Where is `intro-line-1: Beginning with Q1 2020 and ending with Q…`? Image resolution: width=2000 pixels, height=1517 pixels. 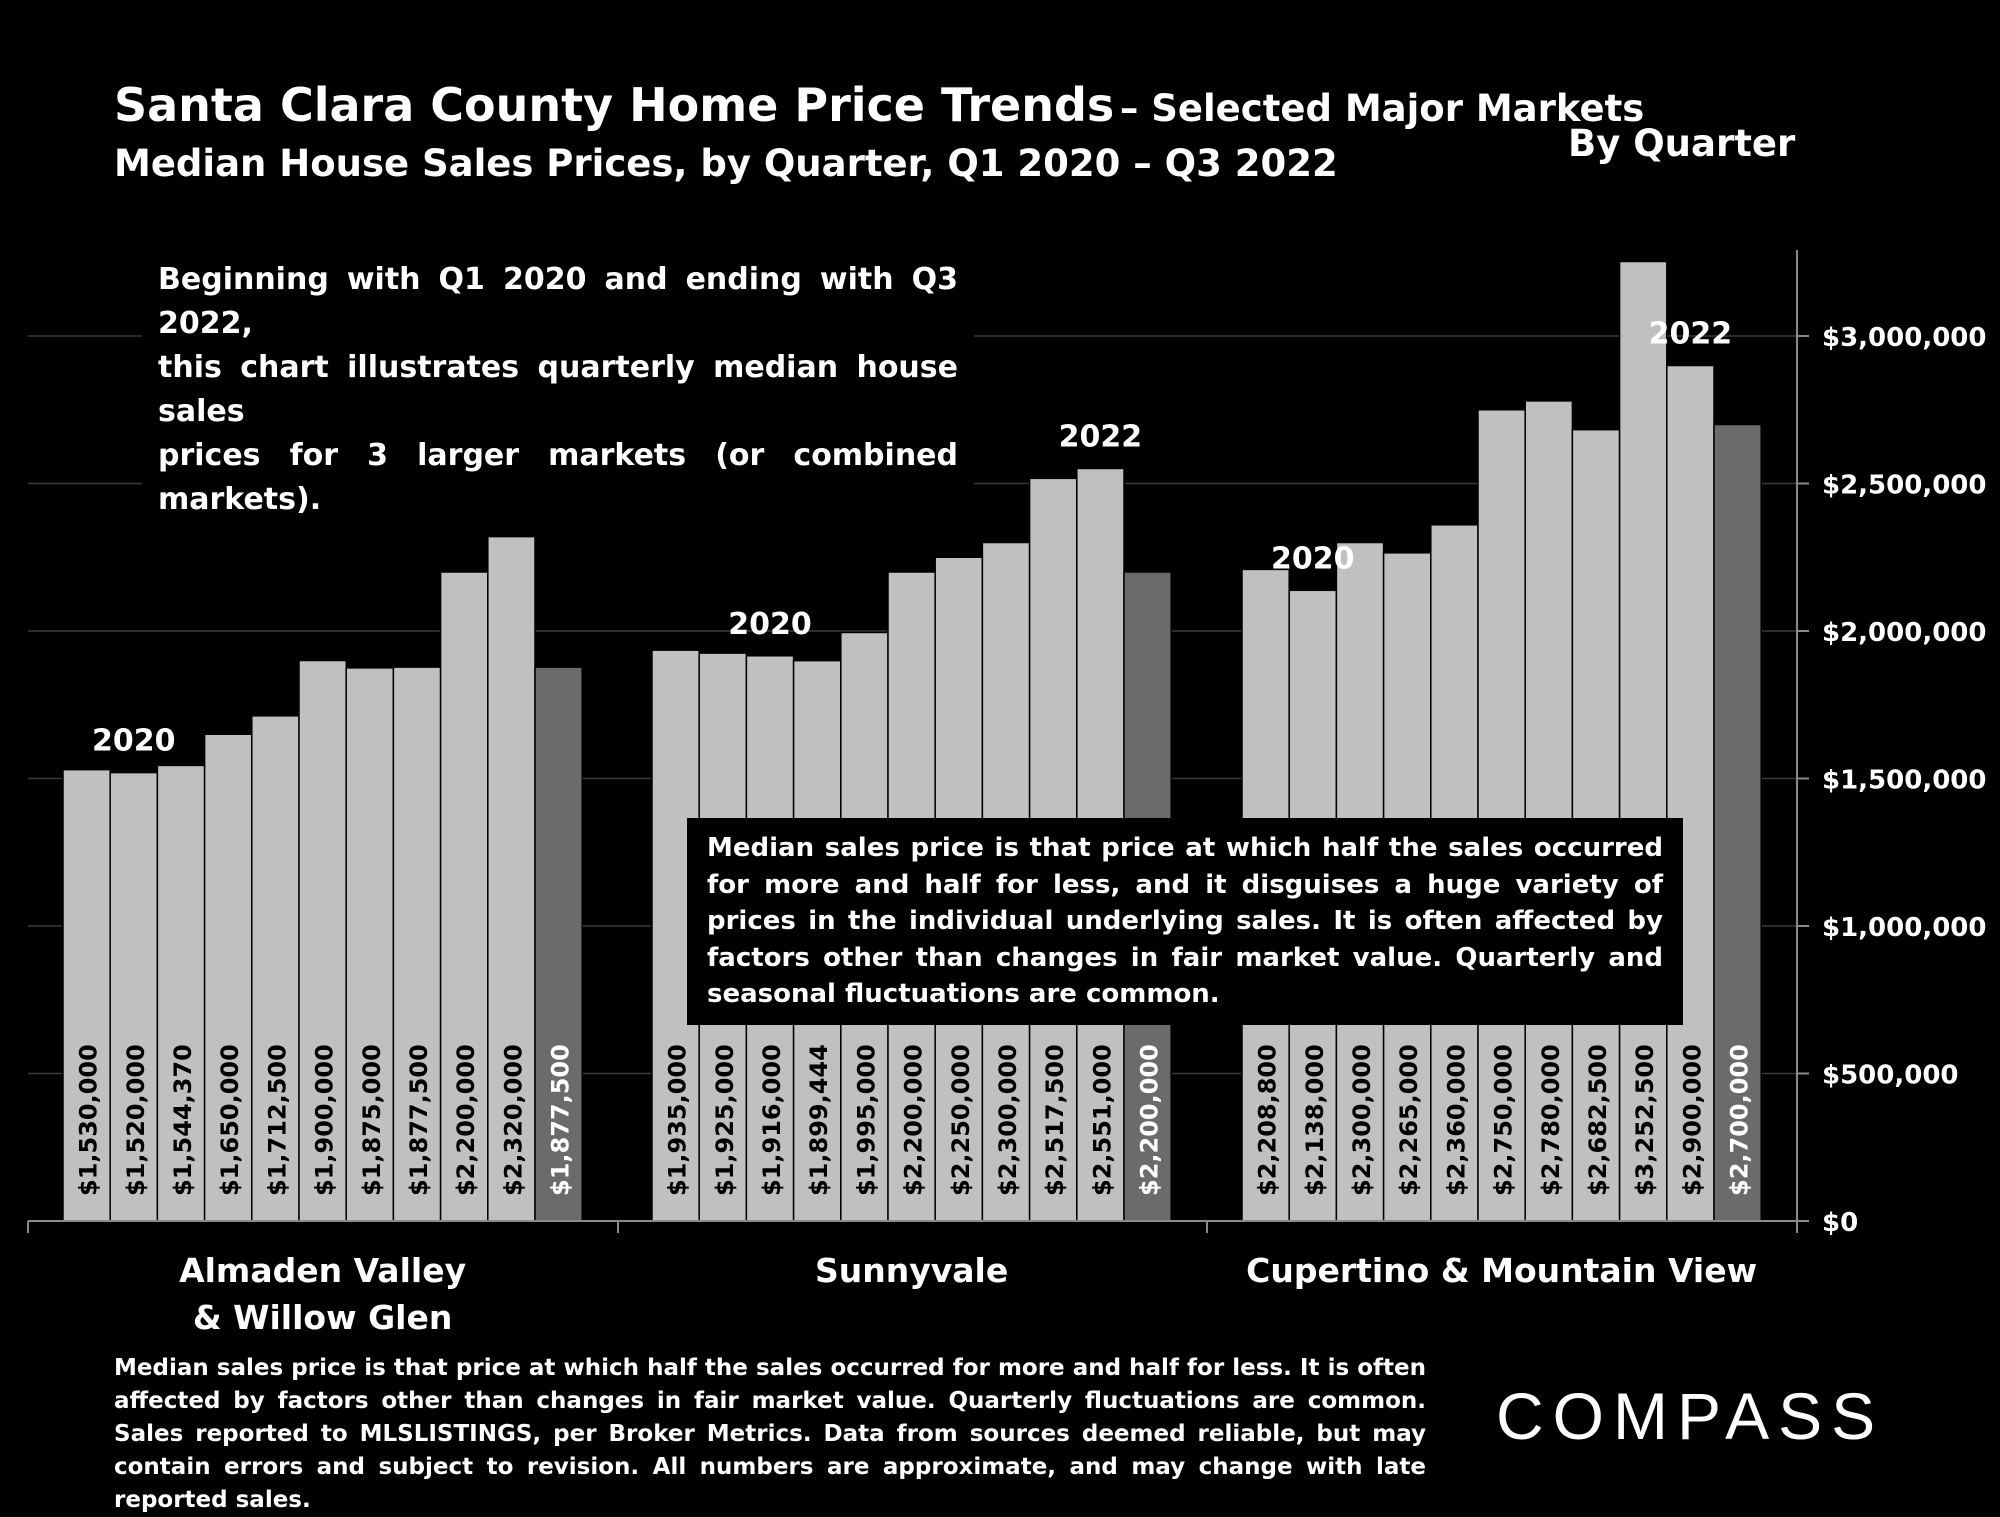
intro-line-1: Beginning with Q1 2020 and ending with Q… is located at coordinates (558, 301).